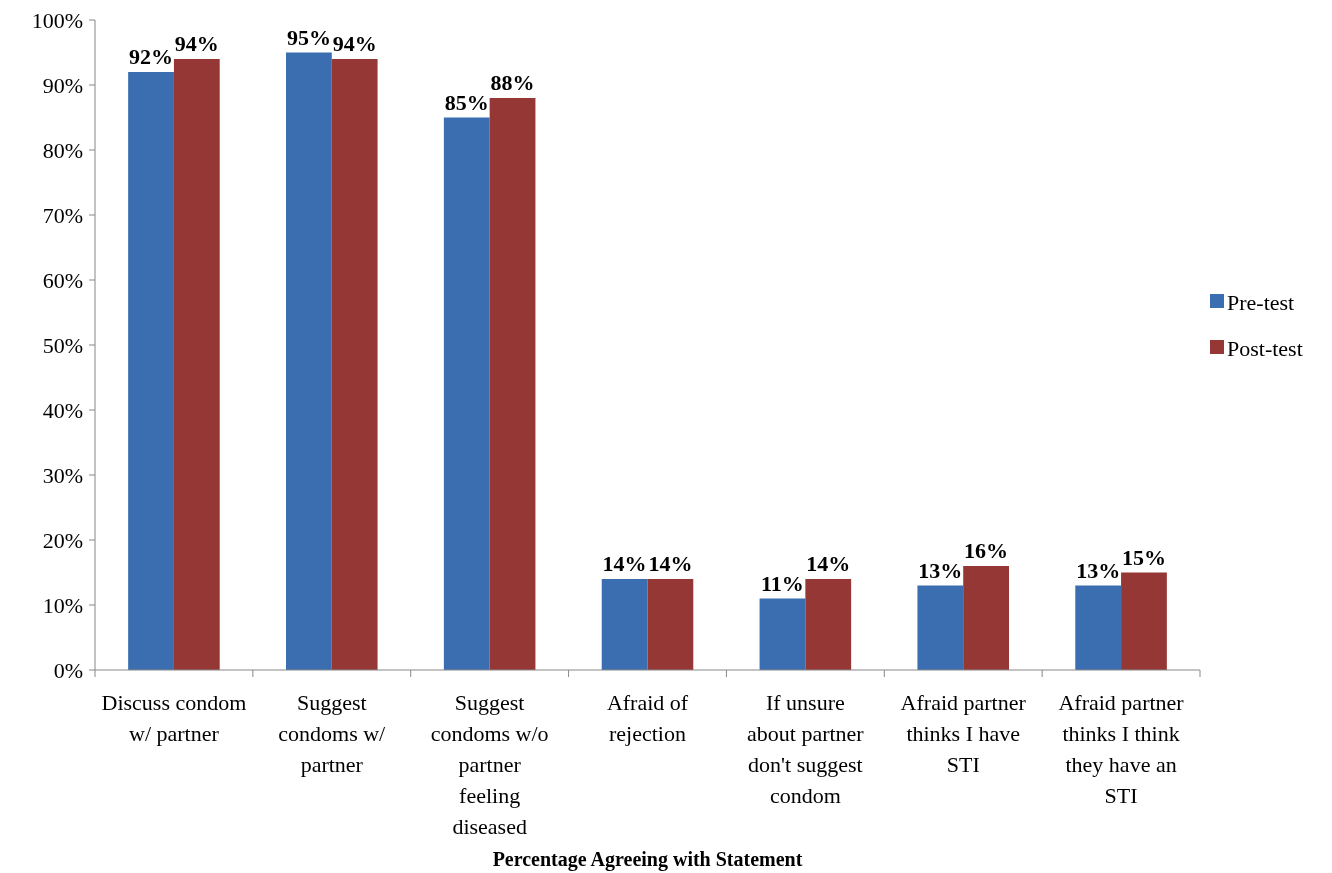  Describe the element at coordinates (1143, 557) in the screenshot. I see `data-label: 15%` at that location.